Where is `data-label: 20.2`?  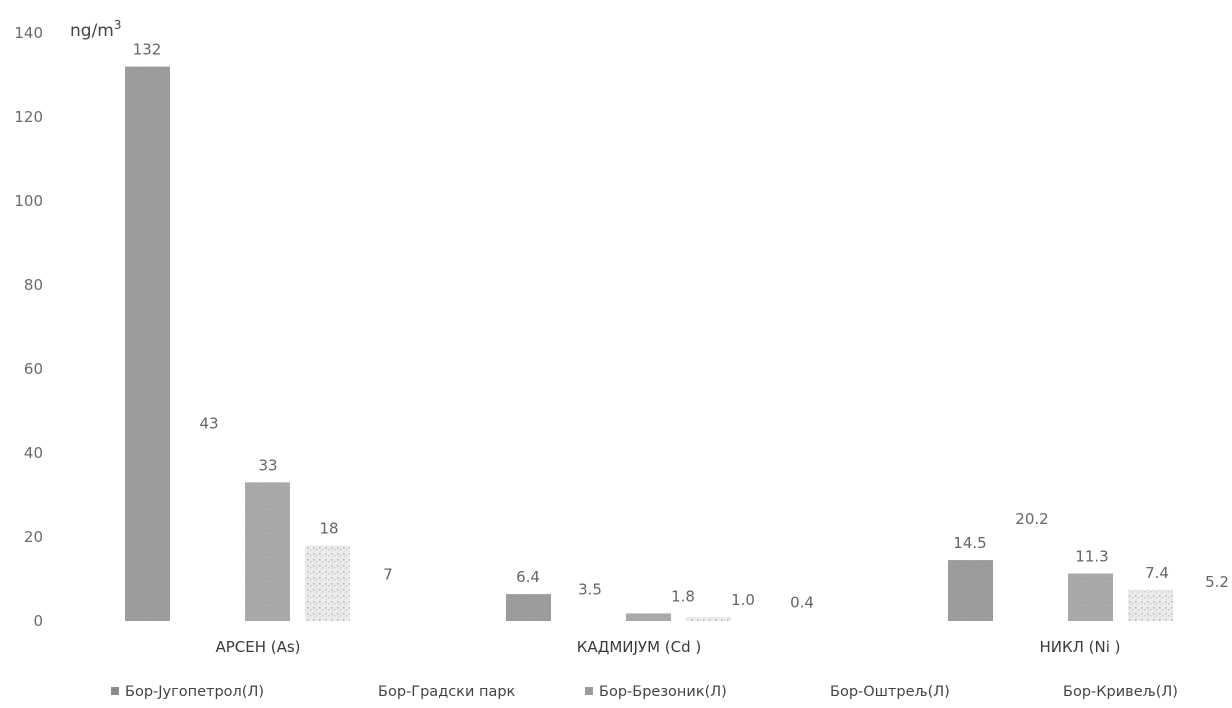 data-label: 20.2 is located at coordinates (1031, 519).